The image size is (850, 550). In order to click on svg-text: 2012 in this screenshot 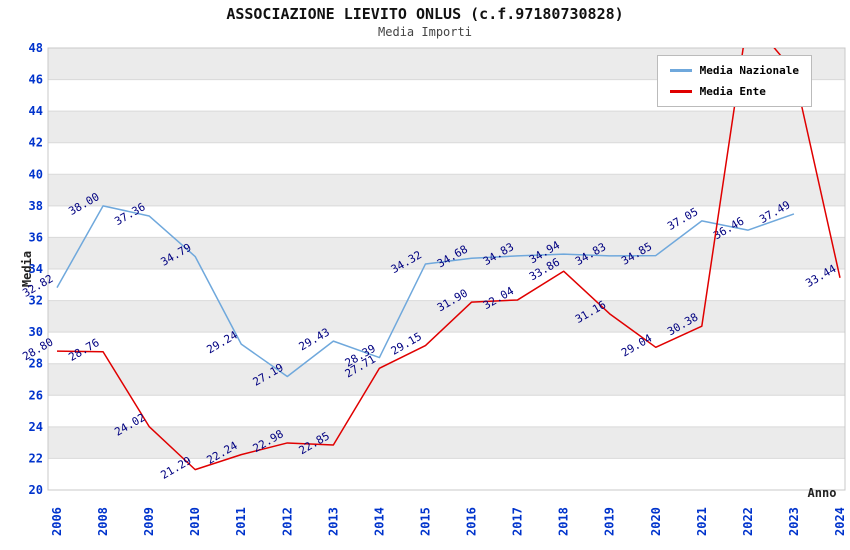, I will do `click(287, 521)`.